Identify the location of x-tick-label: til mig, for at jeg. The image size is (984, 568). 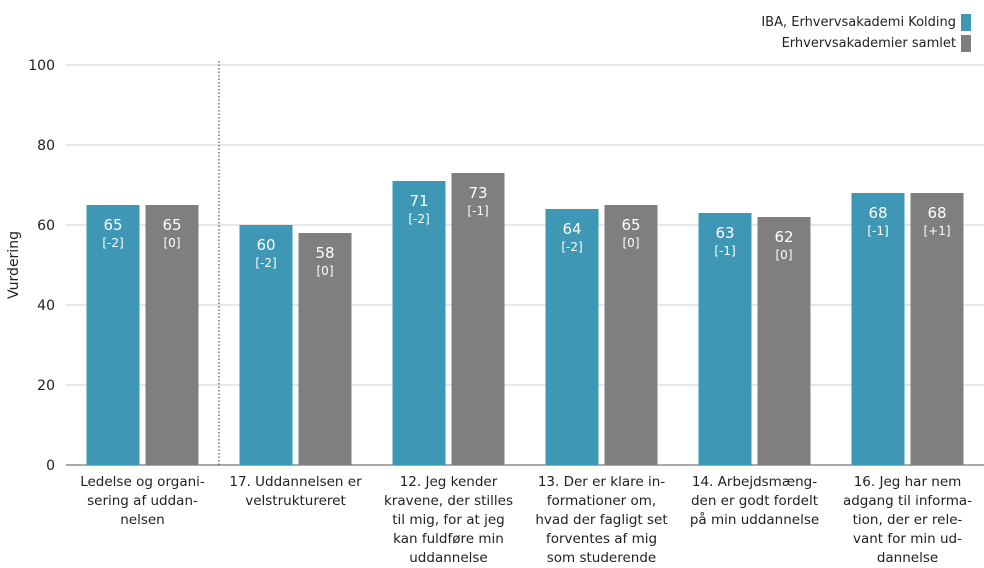
(448, 520).